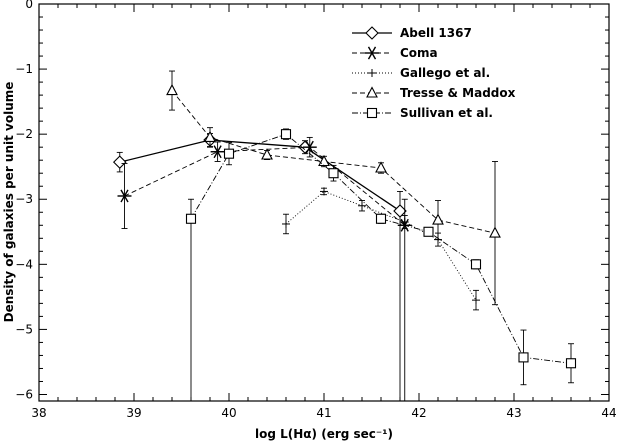 This screenshot has height=443, width=620. Describe the element at coordinates (228, 413) in the screenshot. I see `x-tick-label: 40` at that location.